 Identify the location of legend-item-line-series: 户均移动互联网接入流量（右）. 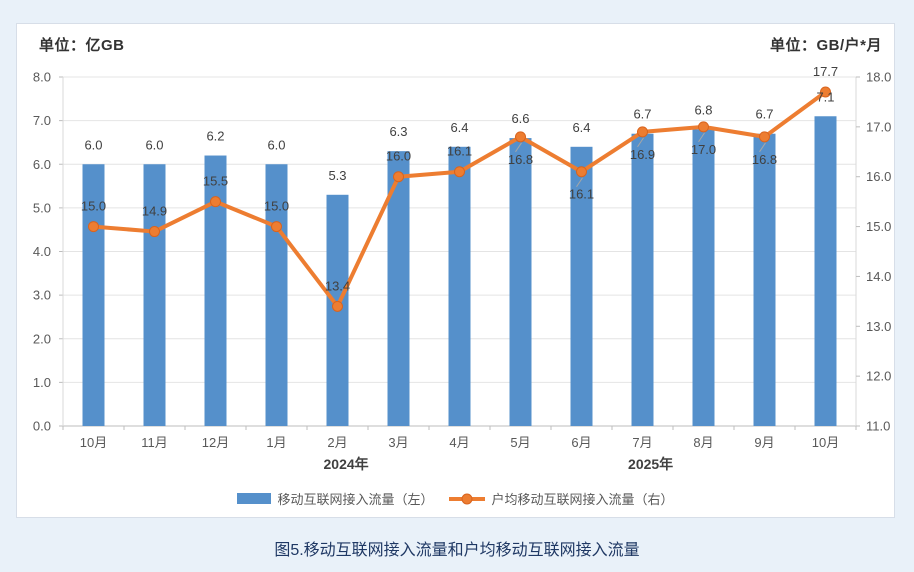
(561, 498).